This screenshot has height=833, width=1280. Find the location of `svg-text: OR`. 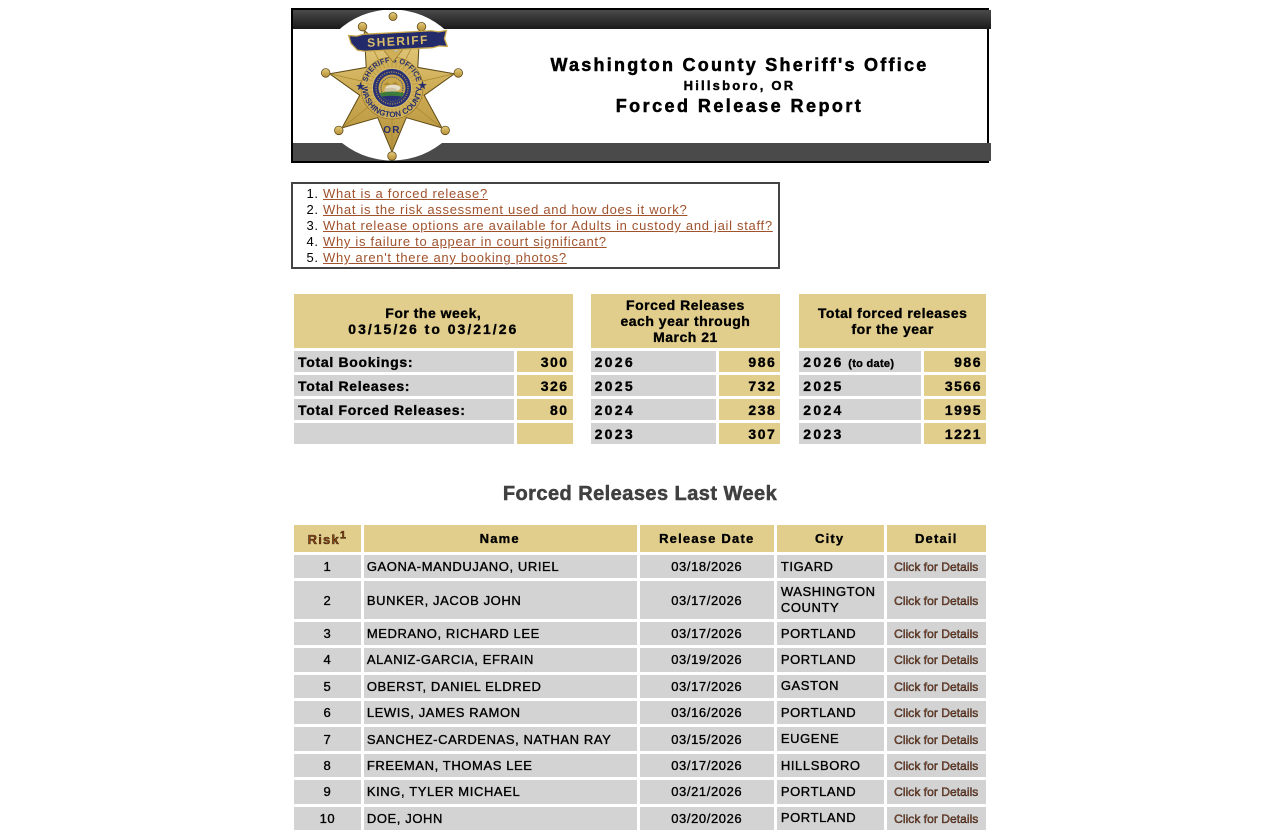

svg-text: OR is located at coordinates (391, 130).